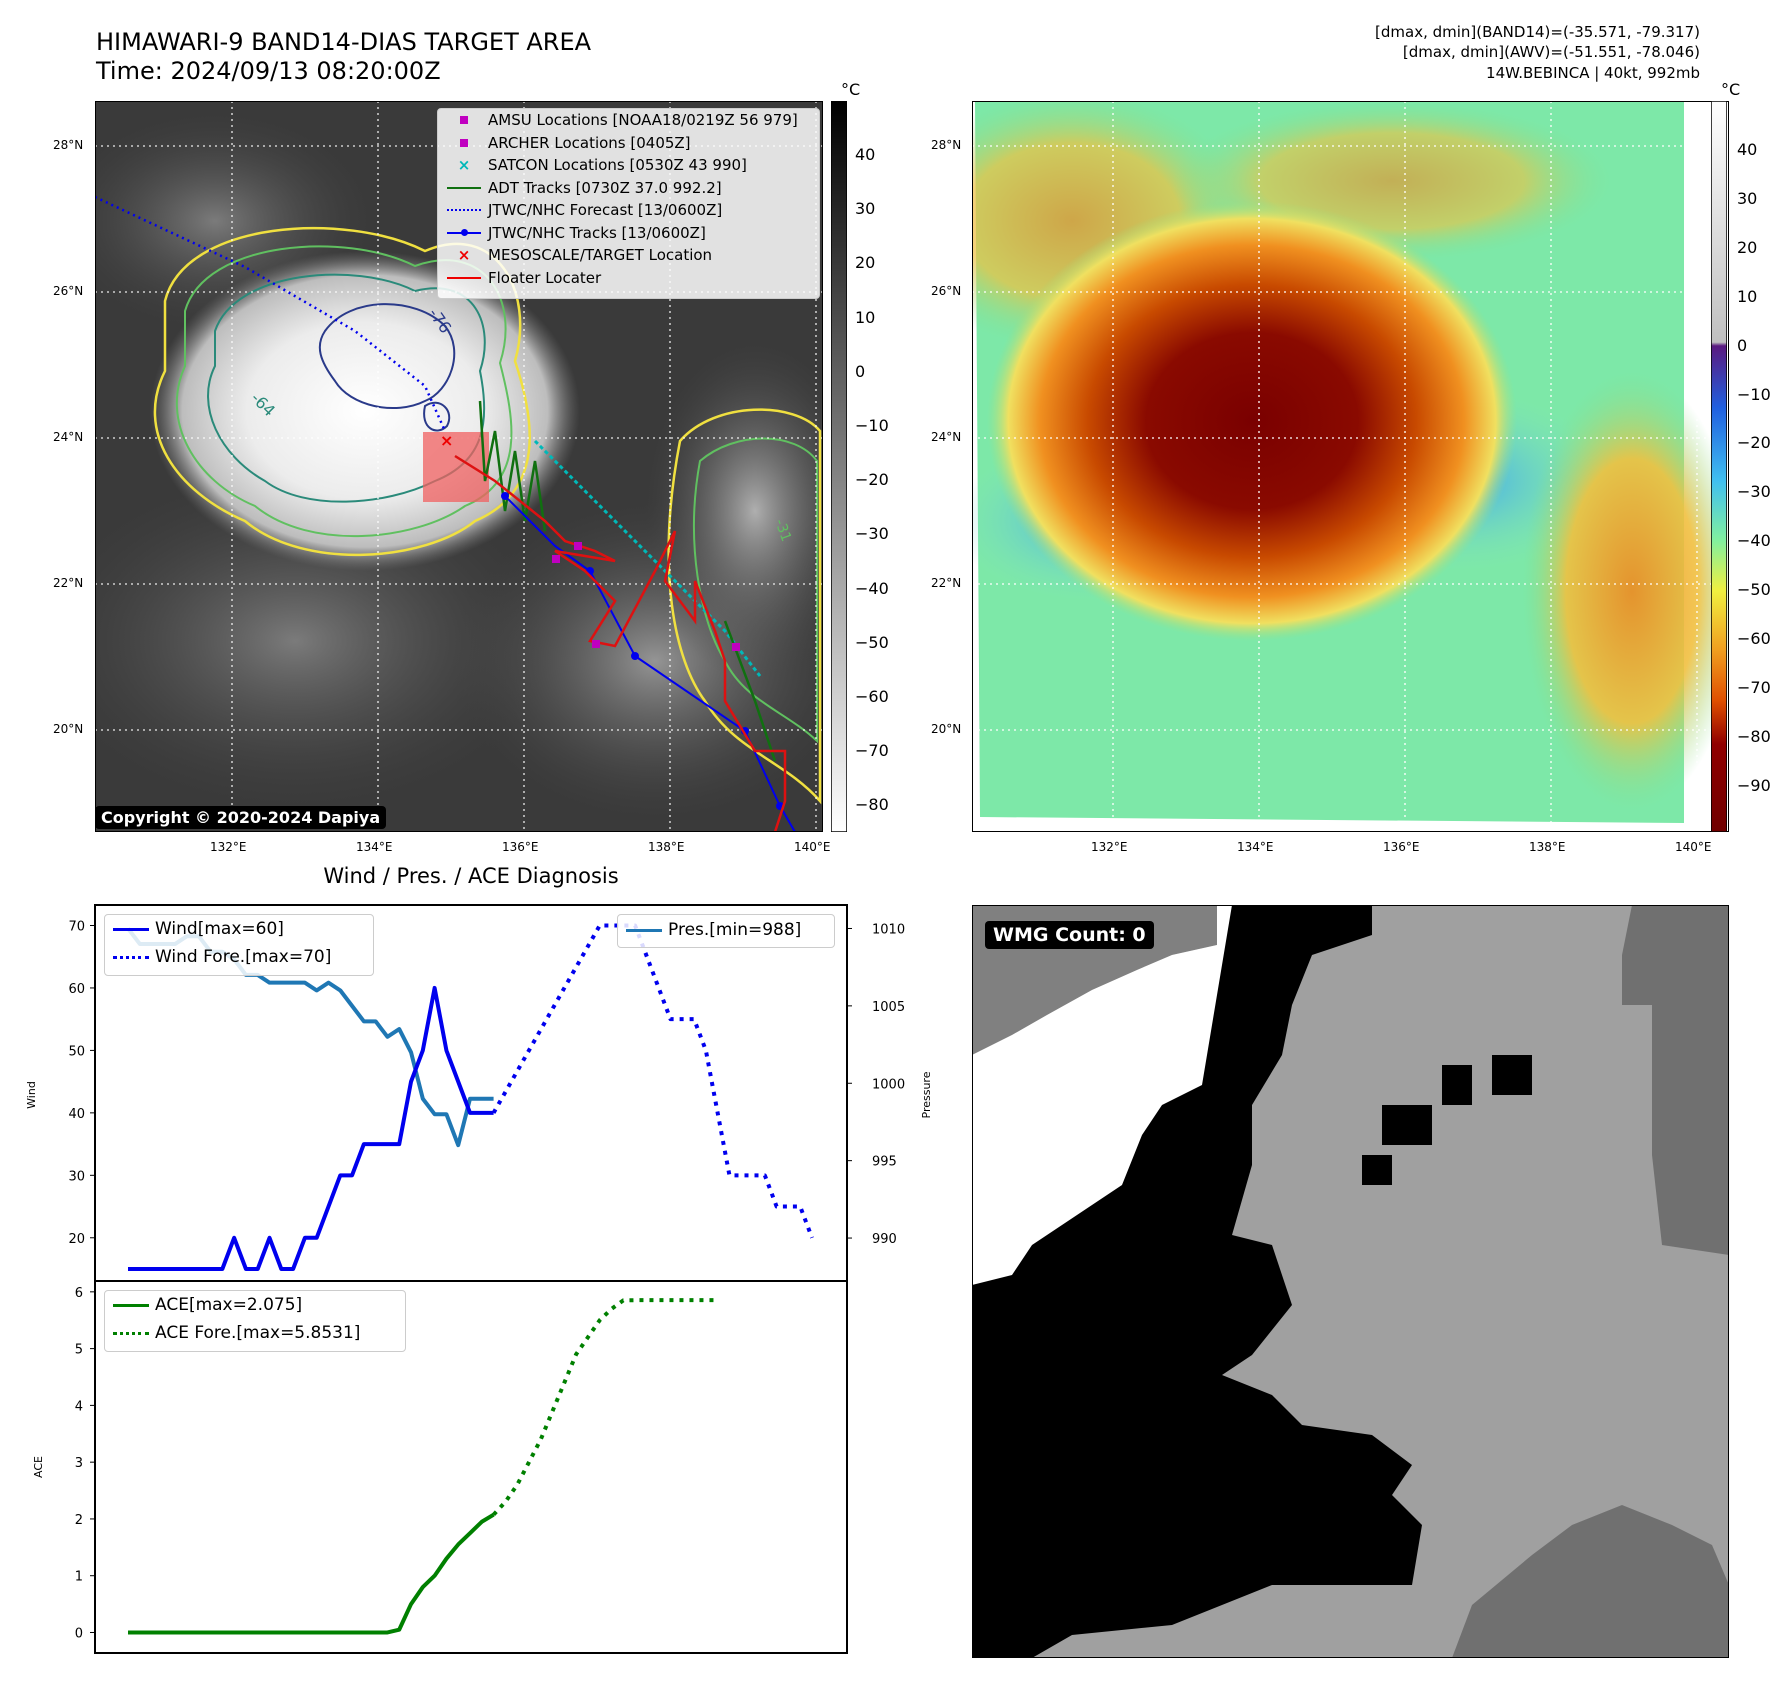  I want to click on wind-line, so click(311, 1128).